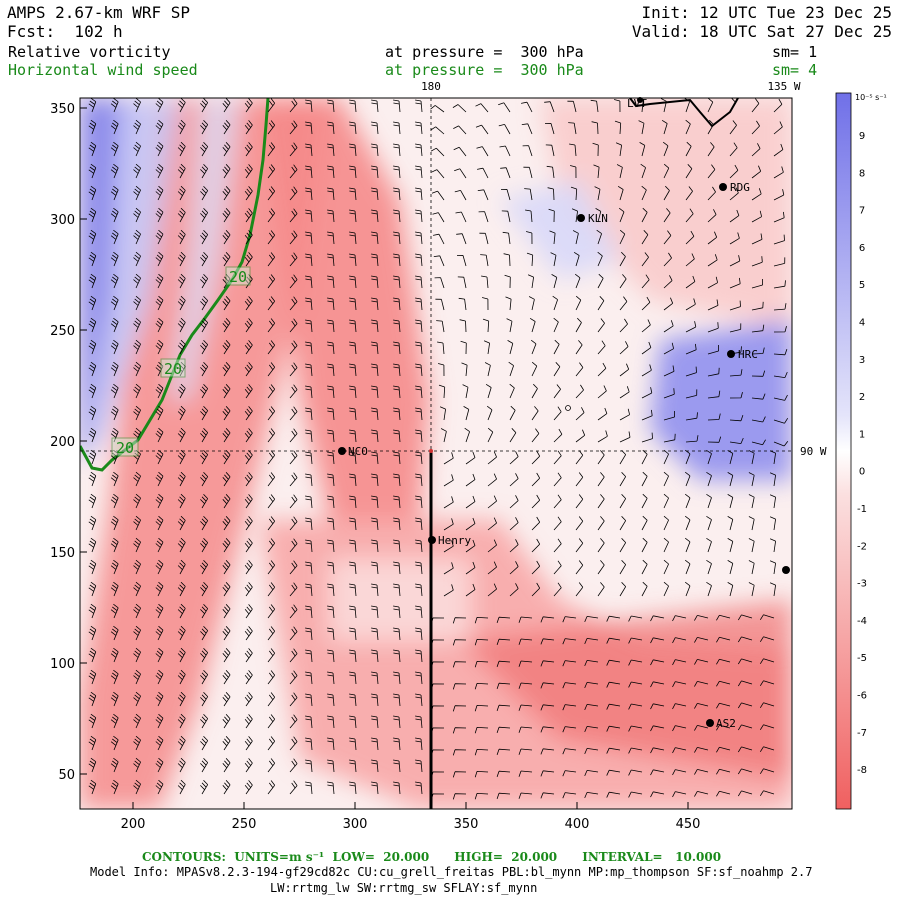 This screenshot has width=900, height=900. Describe the element at coordinates (862, 285) in the screenshot. I see `colorbar-label: 5` at that location.